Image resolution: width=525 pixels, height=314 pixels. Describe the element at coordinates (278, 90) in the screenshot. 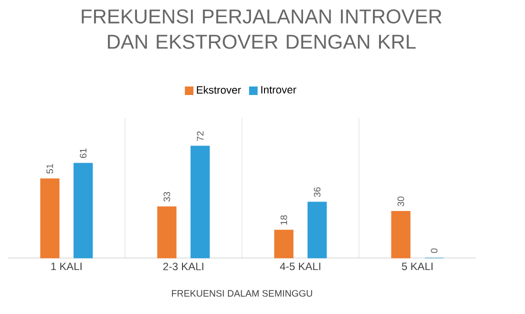

I see `legend-label: Introver` at that location.